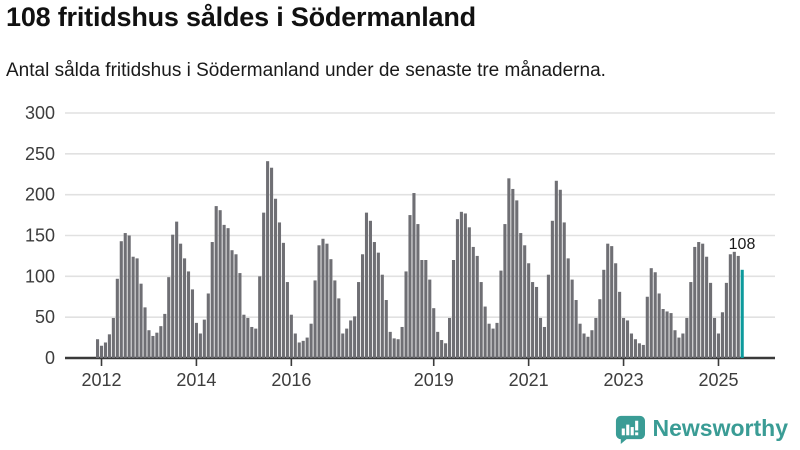 The width and height of the screenshot is (800, 450). Describe the element at coordinates (720, 428) in the screenshot. I see `brand-name: Newsworthy` at that location.